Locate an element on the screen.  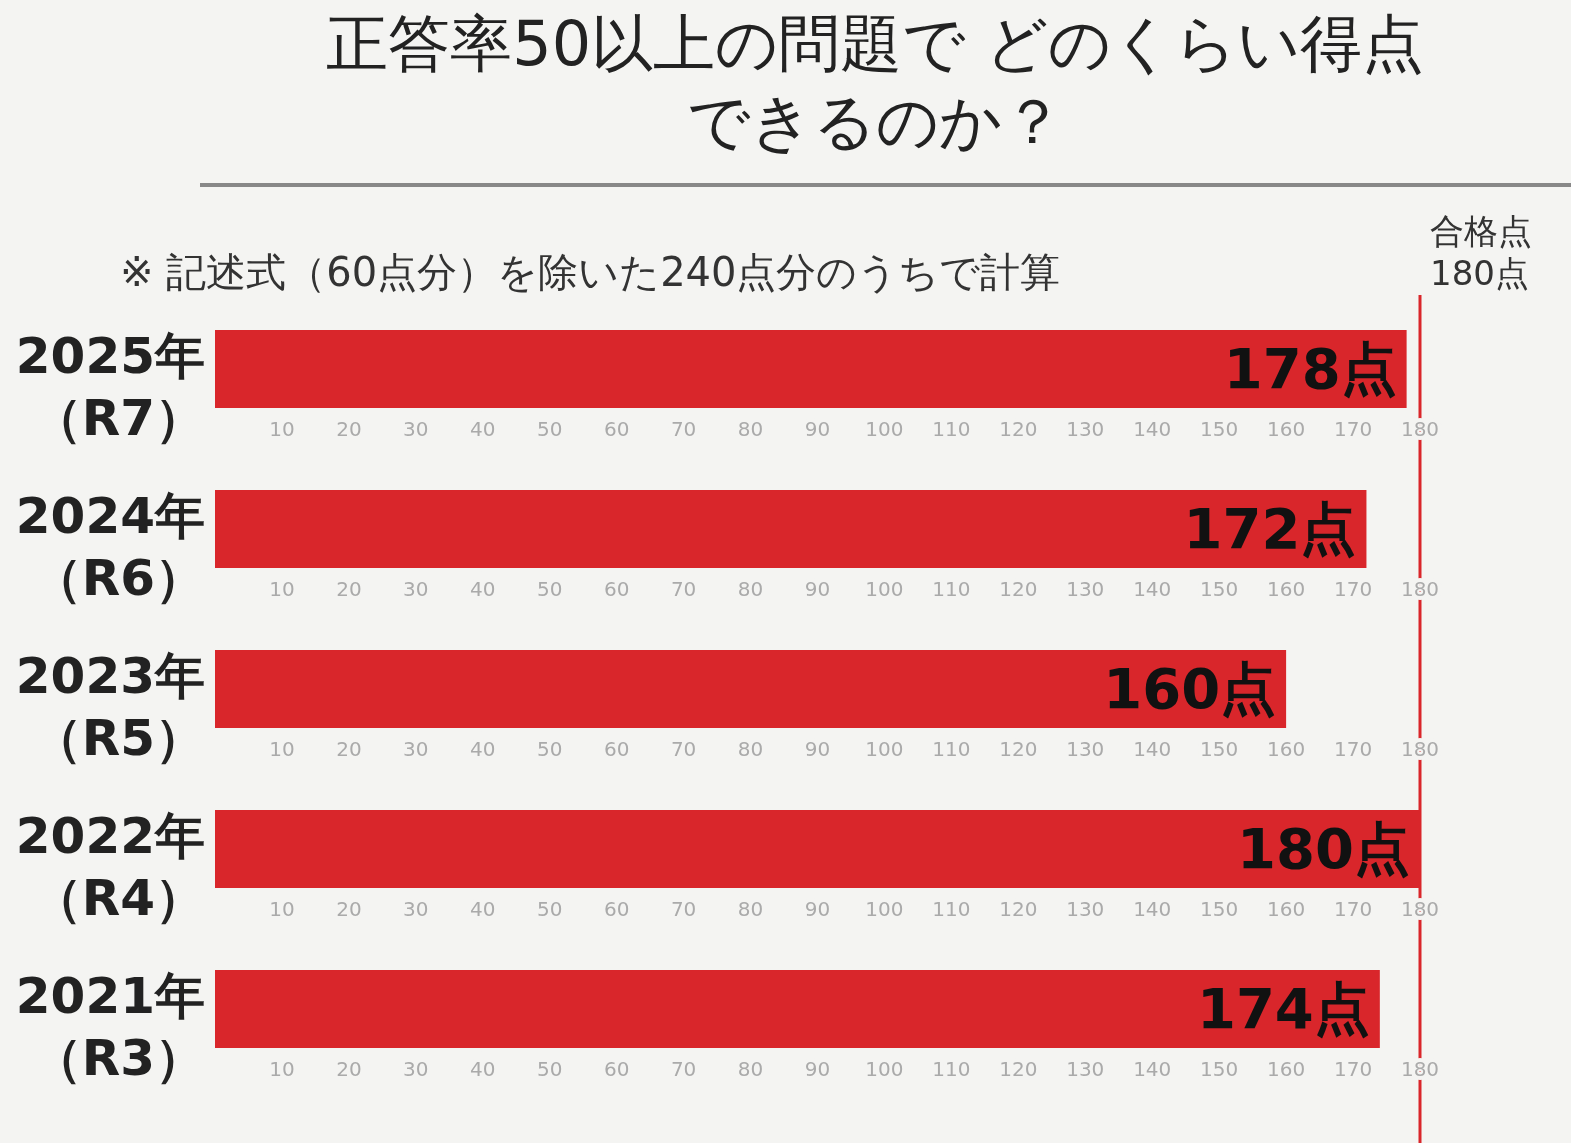
y-tick-label: 2023年（R5） is located at coordinates (109, 707).